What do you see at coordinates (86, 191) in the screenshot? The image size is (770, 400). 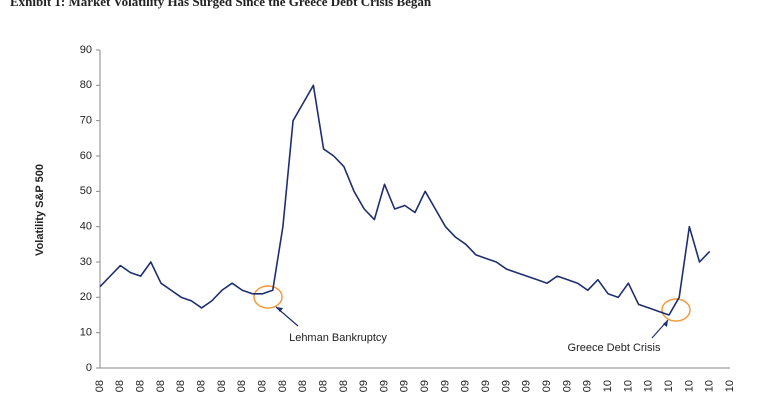 I see `y-tick-label: 50` at bounding box center [86, 191].